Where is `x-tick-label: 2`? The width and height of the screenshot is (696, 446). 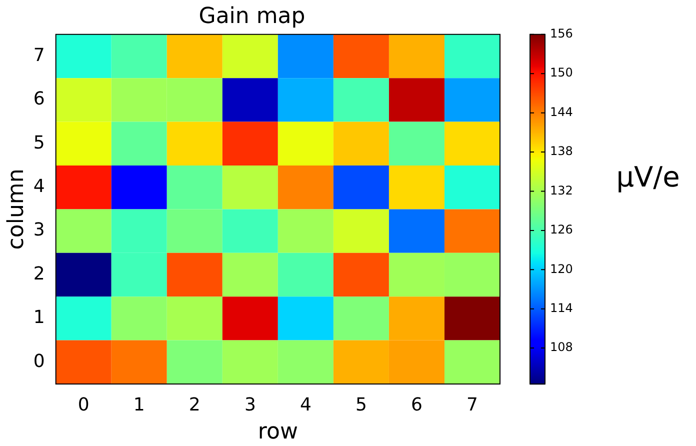
x-tick-label: 2 is located at coordinates (194, 405).